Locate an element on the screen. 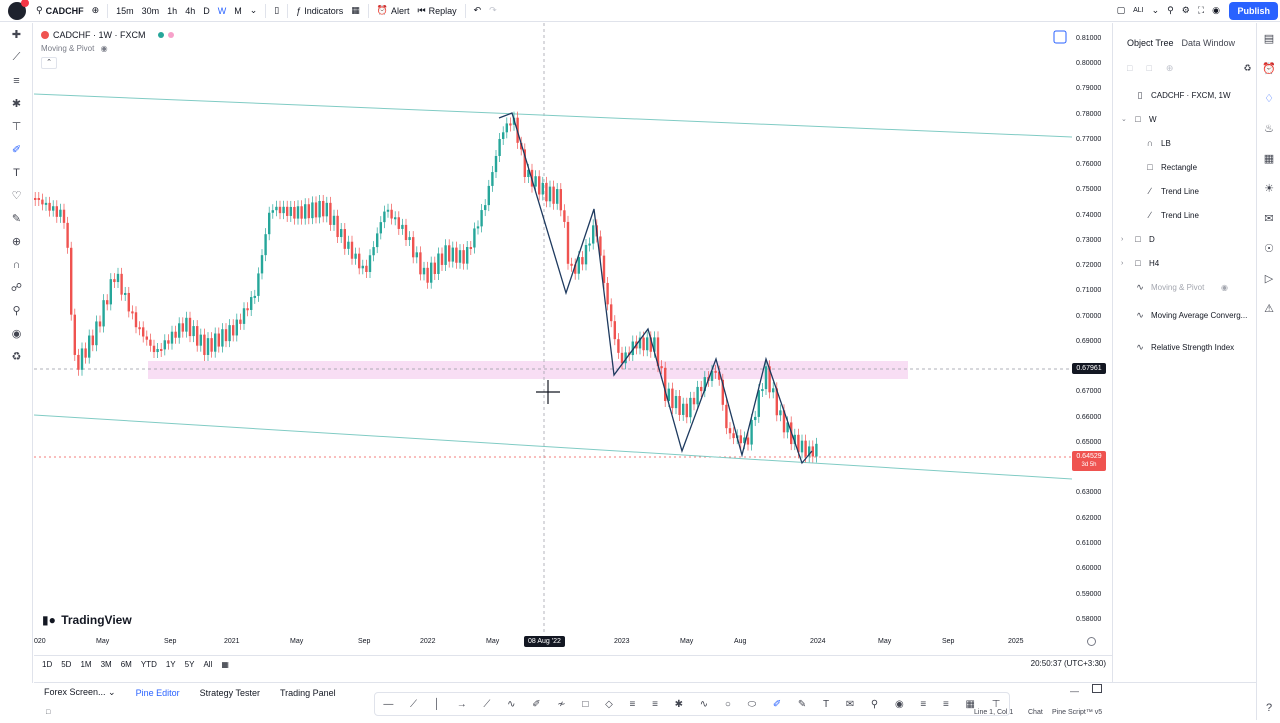  tree-row: □ Rectangle is located at coordinates (1184, 167).